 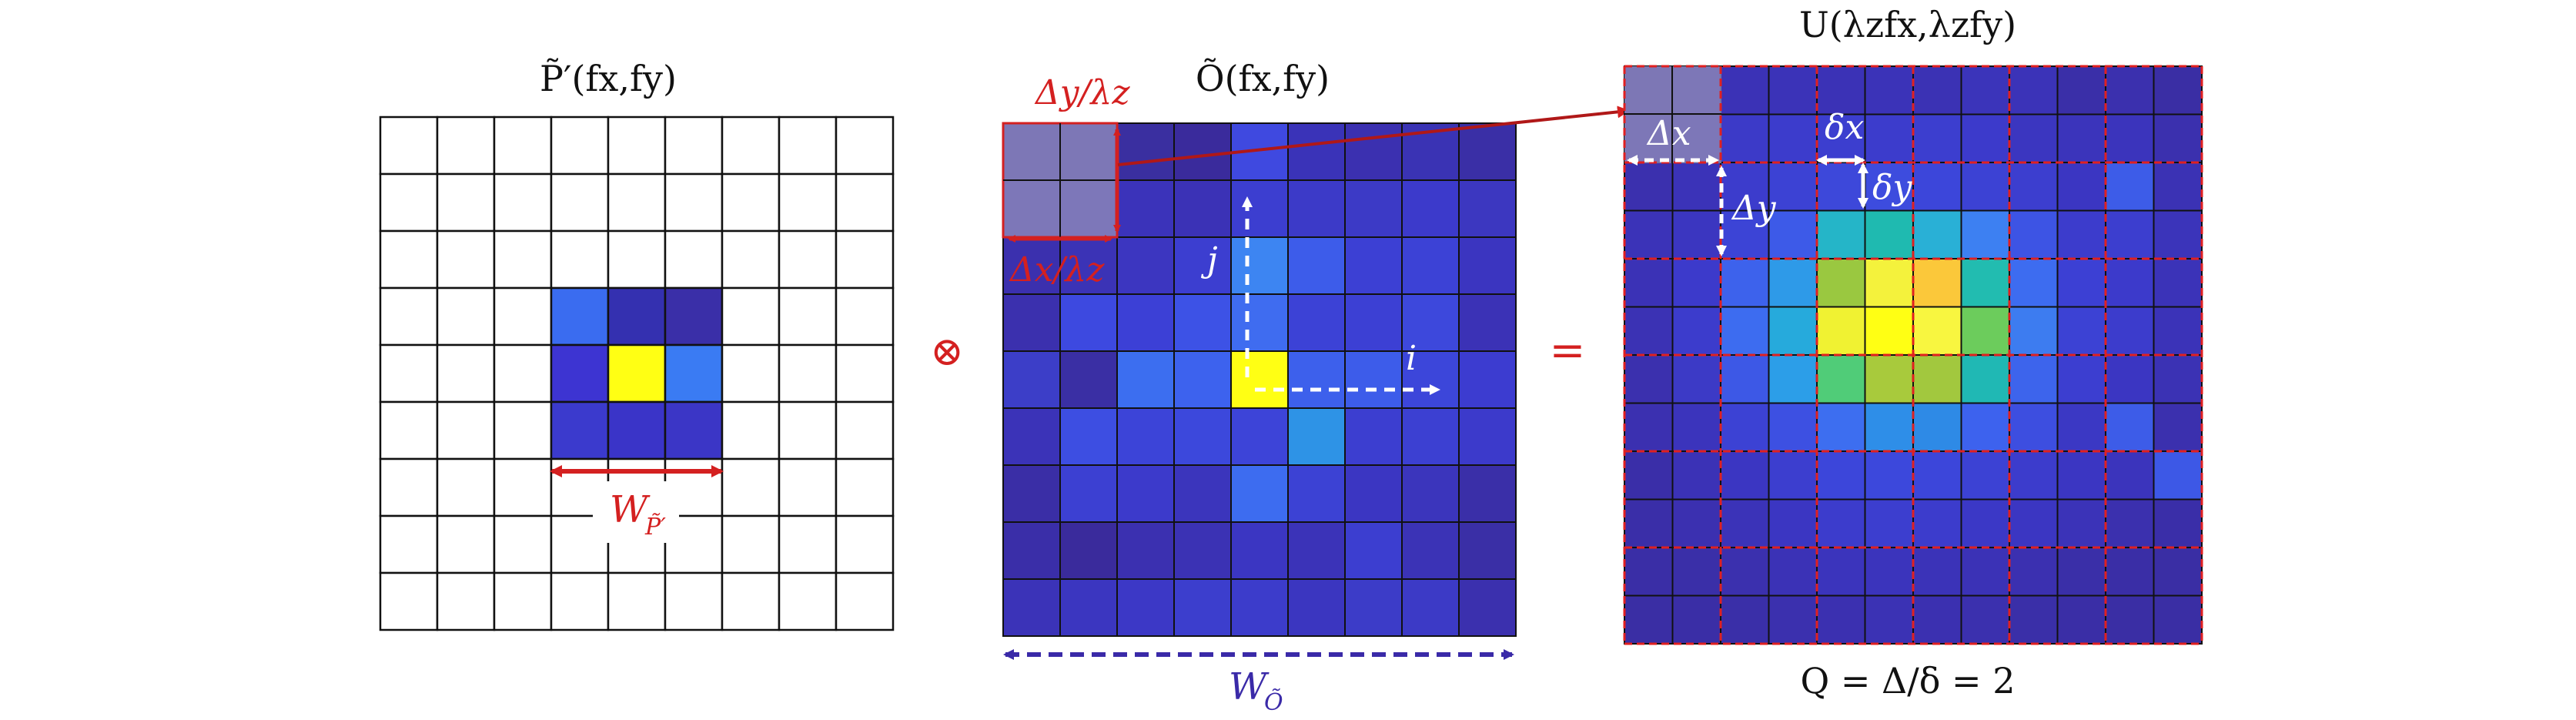 What do you see at coordinates (1845, 128) in the screenshot?
I see `u-small-delta-x-label: δx` at bounding box center [1845, 128].